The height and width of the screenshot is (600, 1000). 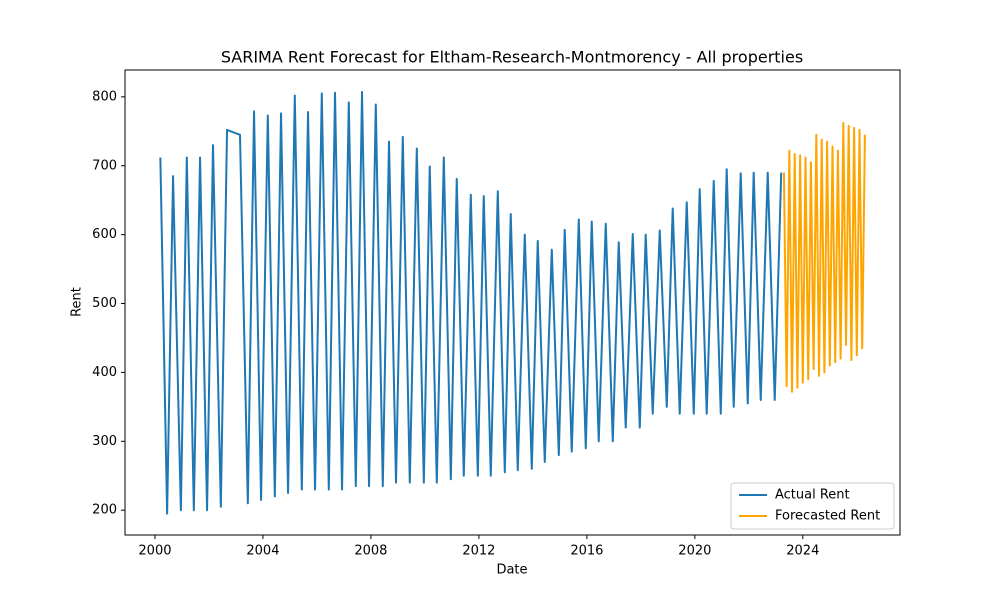 What do you see at coordinates (586, 551) in the screenshot?
I see `x-tick-label: 2016` at bounding box center [586, 551].